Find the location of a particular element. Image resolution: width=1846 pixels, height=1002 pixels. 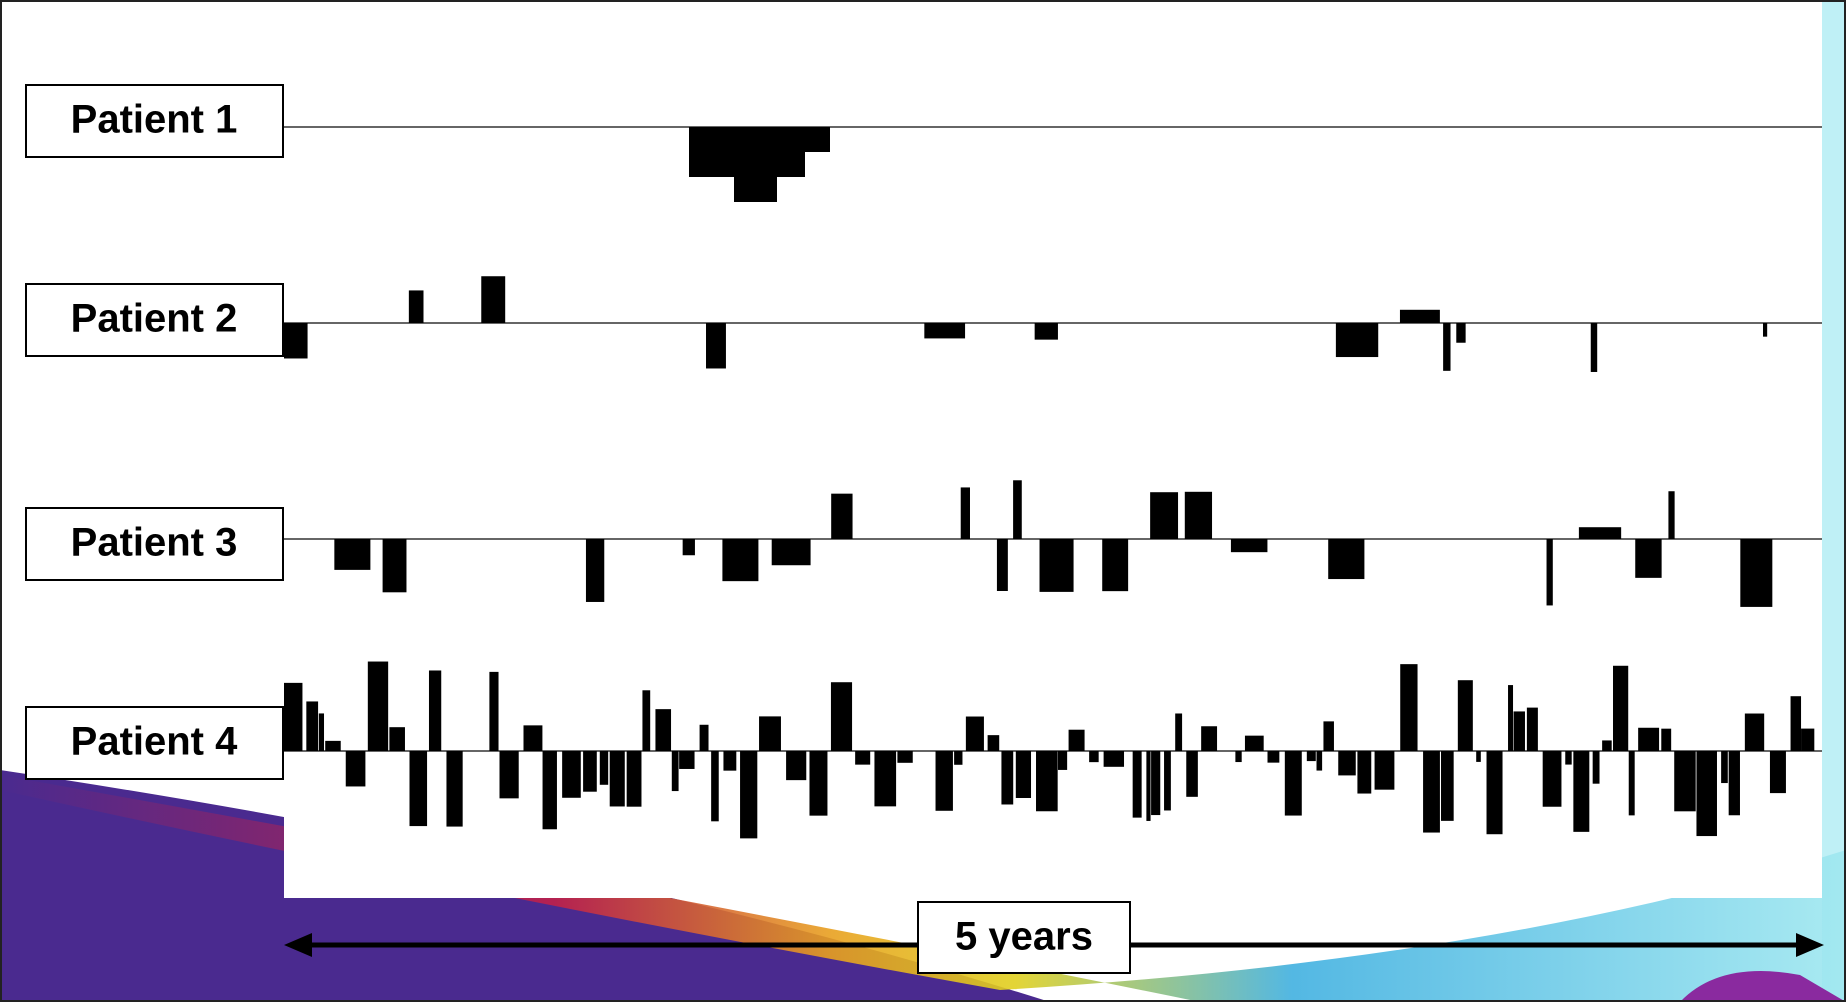

patient-label: Patient 2 is located at coordinates (154, 319).